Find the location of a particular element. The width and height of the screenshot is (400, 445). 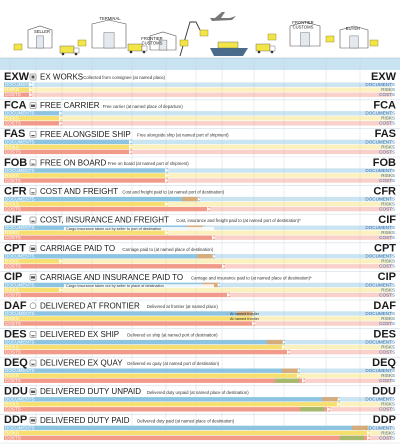

term-code: FCA is located at coordinates (15, 106).